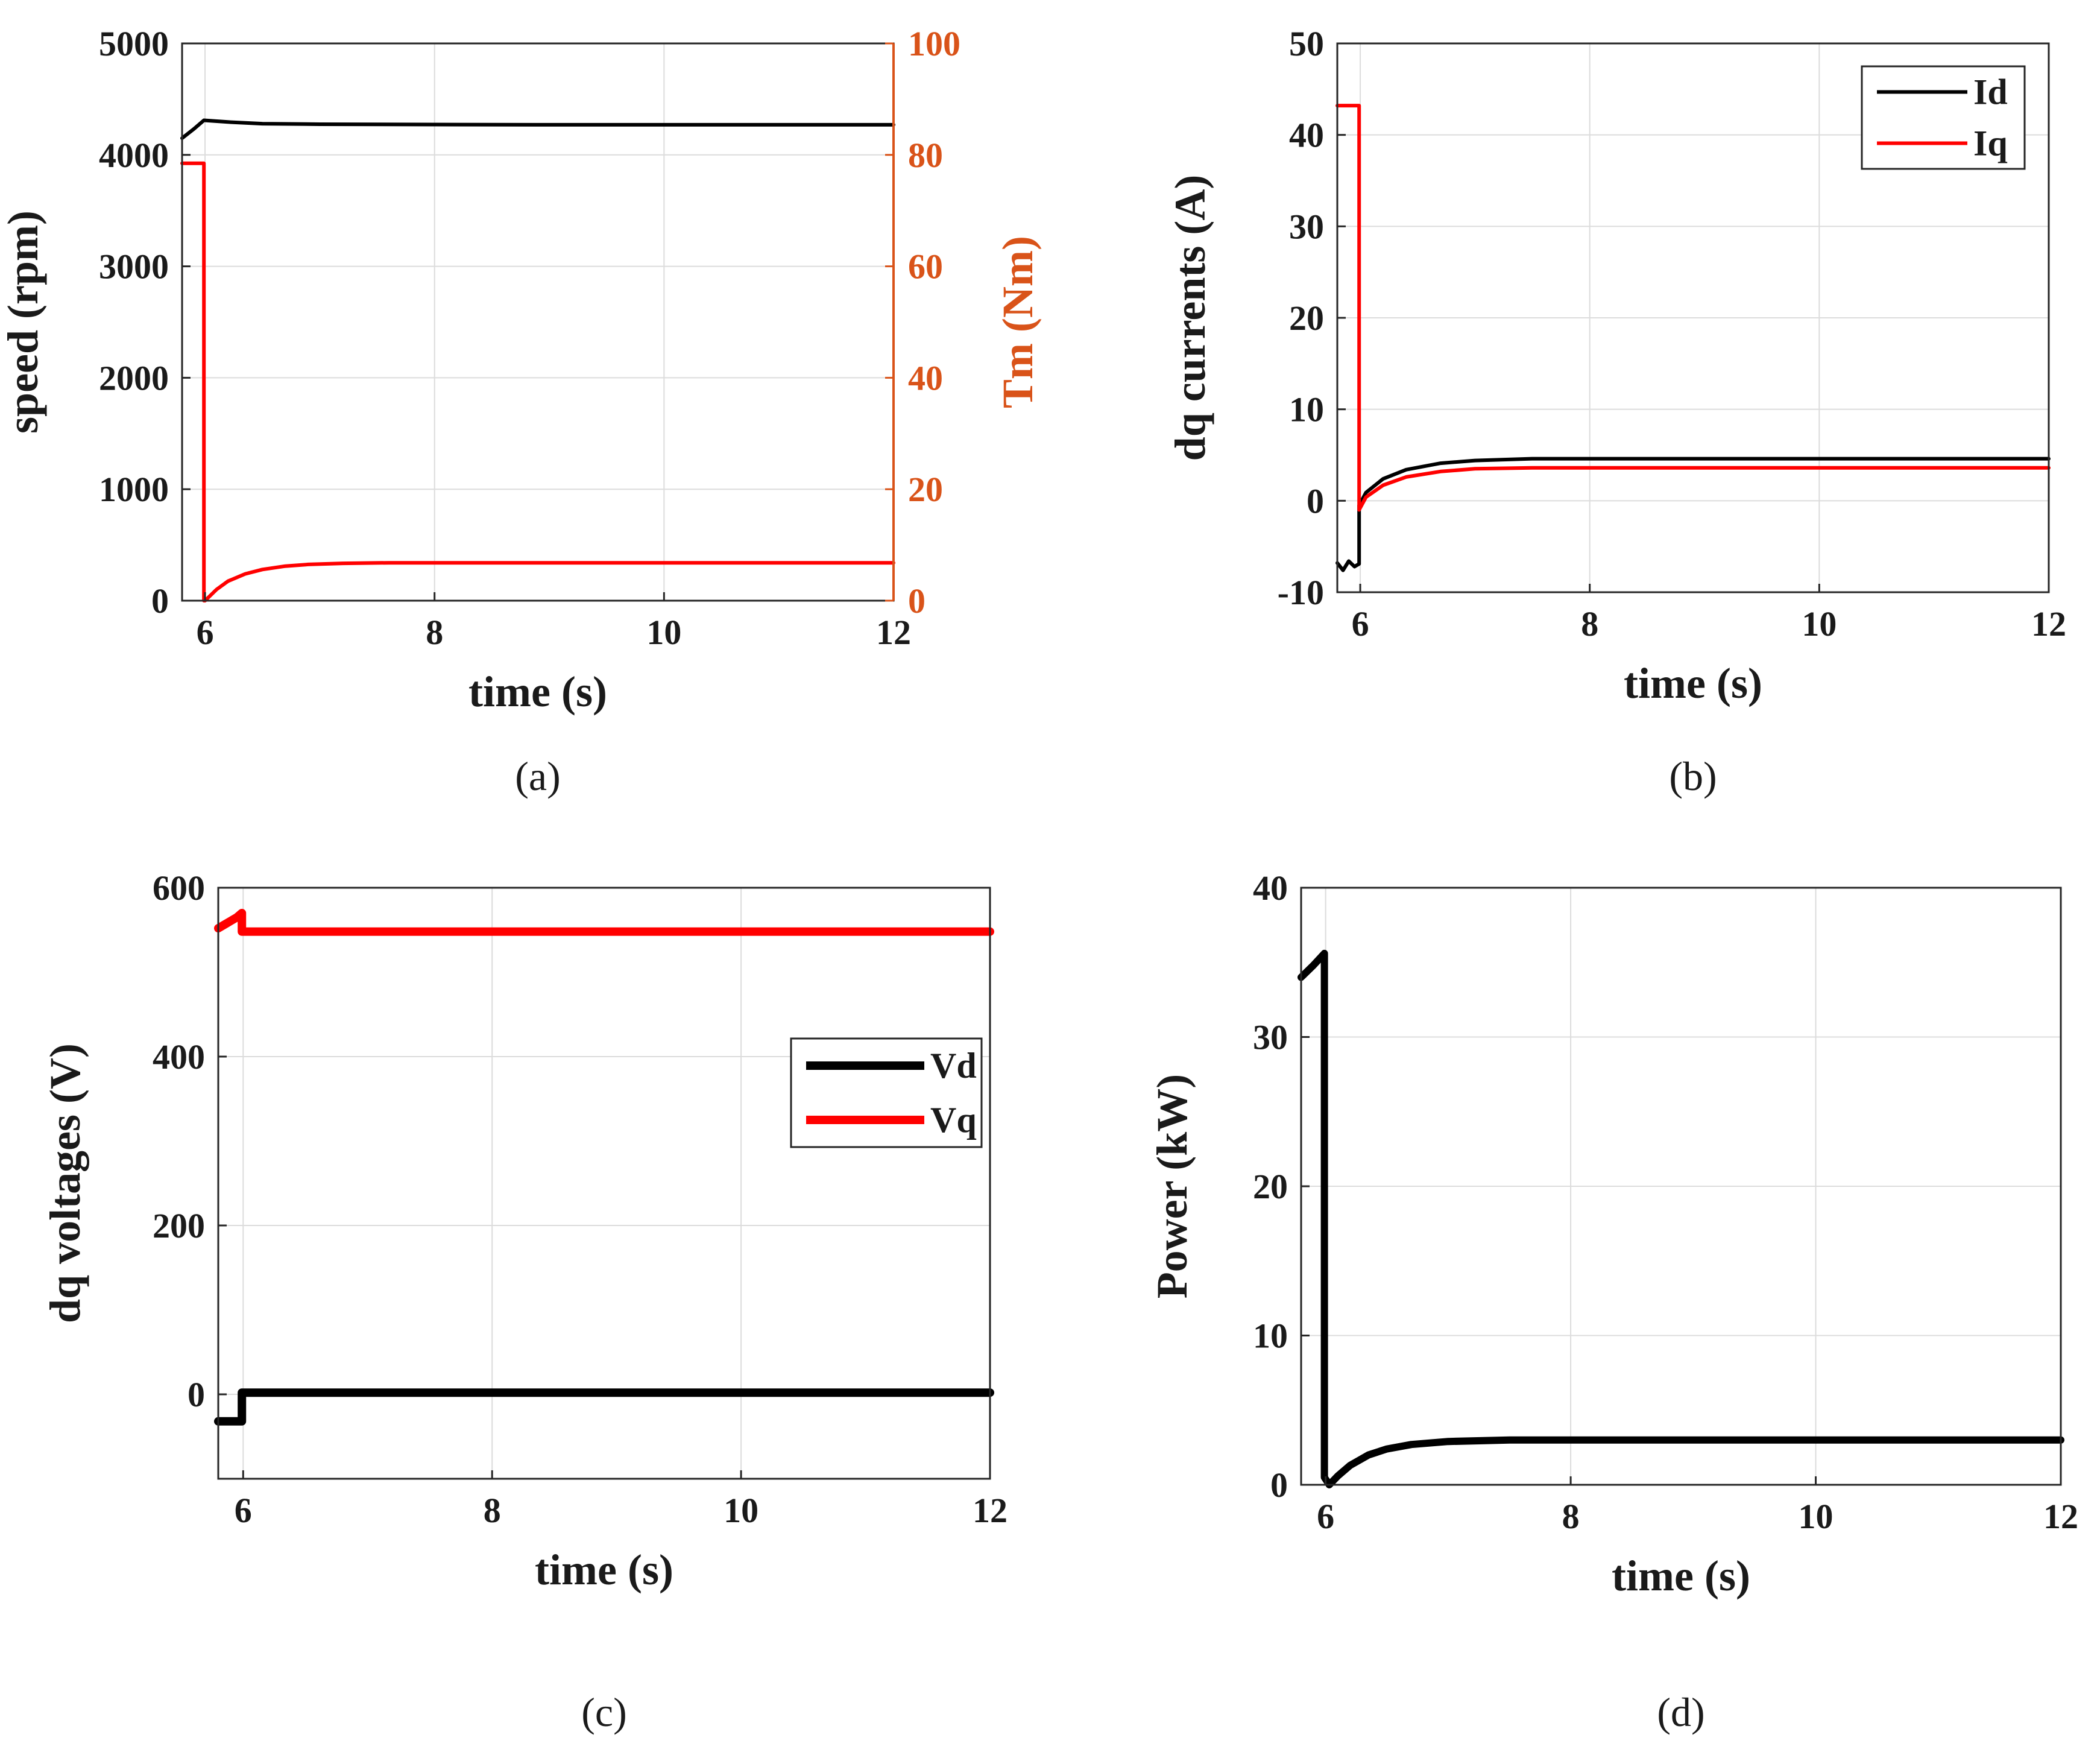  I want to click on y-axis-label: dq voltages (V), so click(65, 1183).